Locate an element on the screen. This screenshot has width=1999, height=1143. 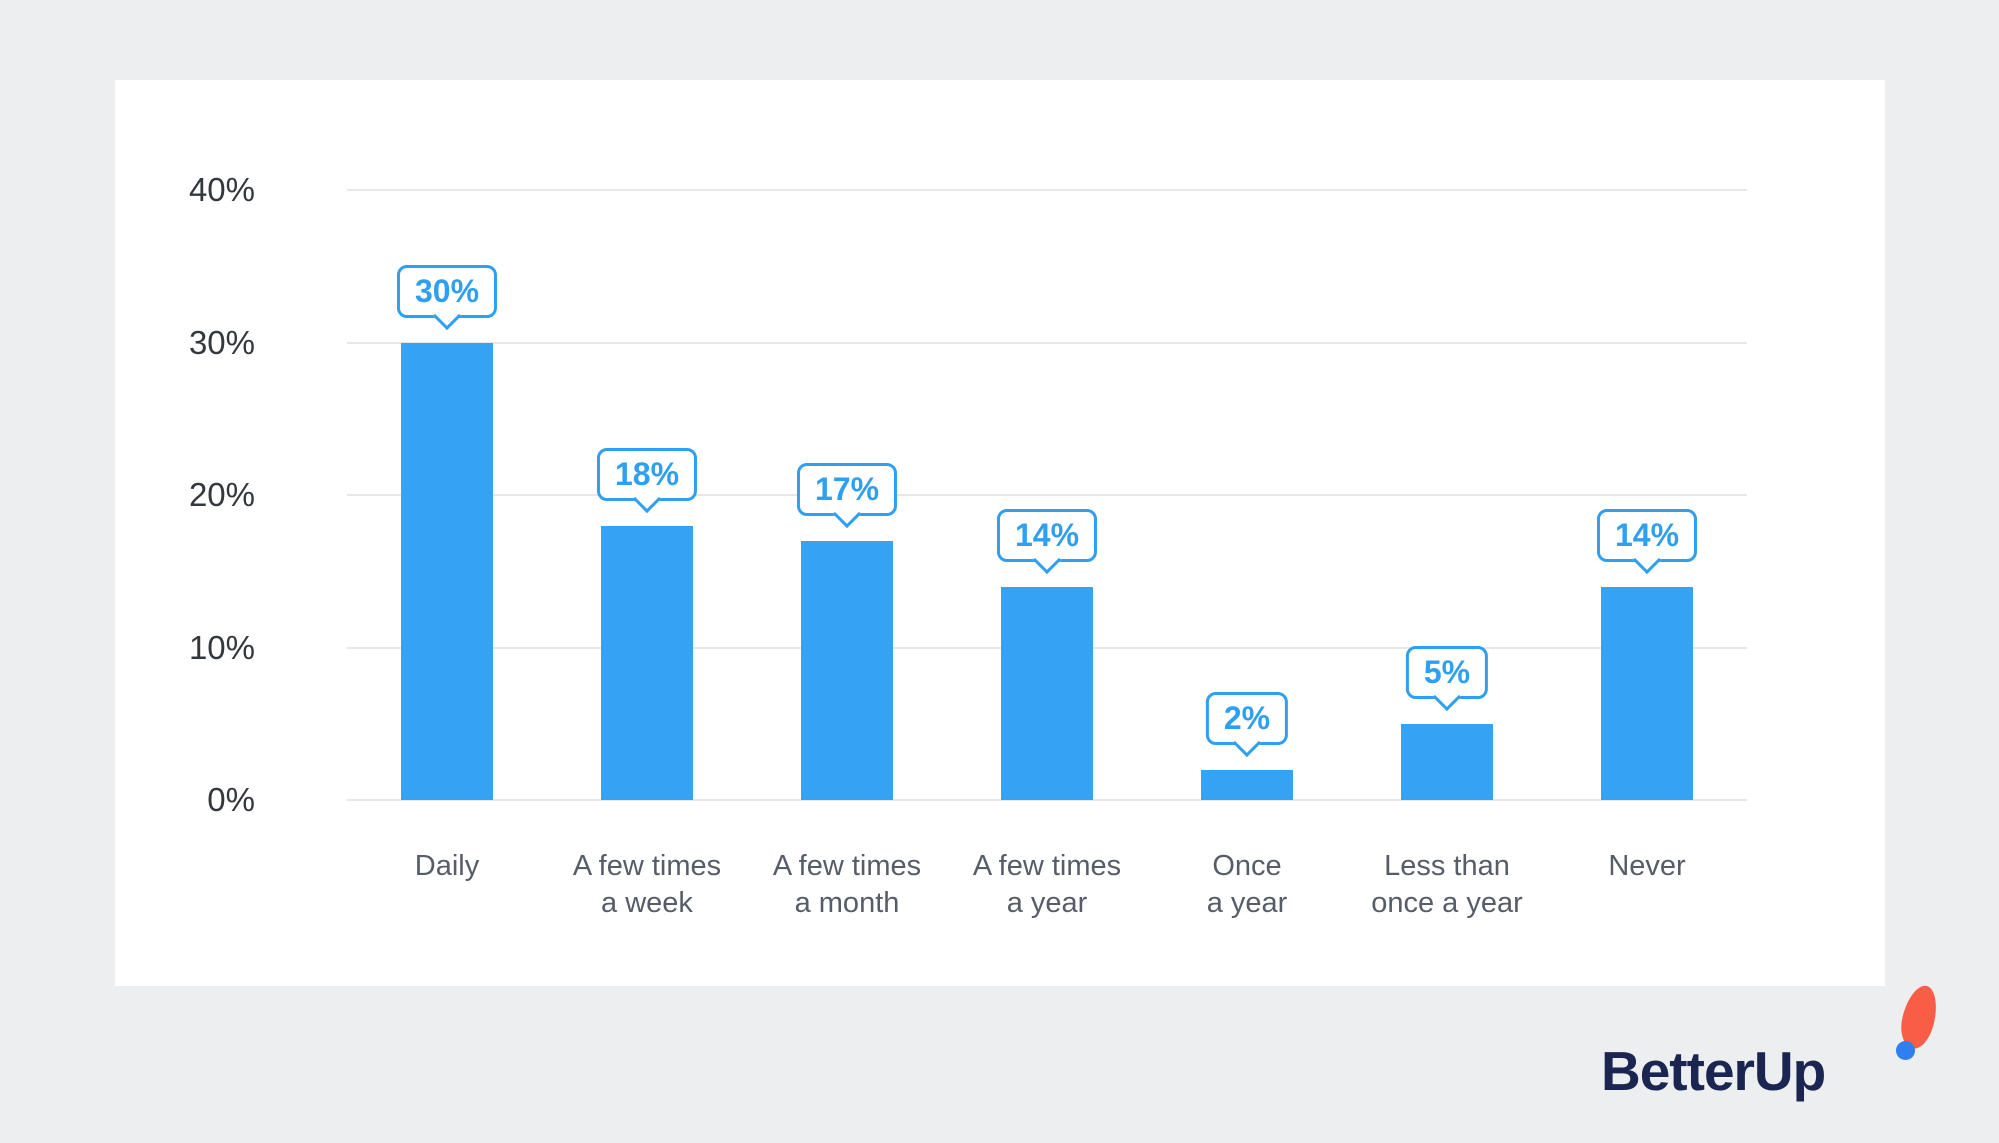
value-callout: 17% is located at coordinates (847, 489).